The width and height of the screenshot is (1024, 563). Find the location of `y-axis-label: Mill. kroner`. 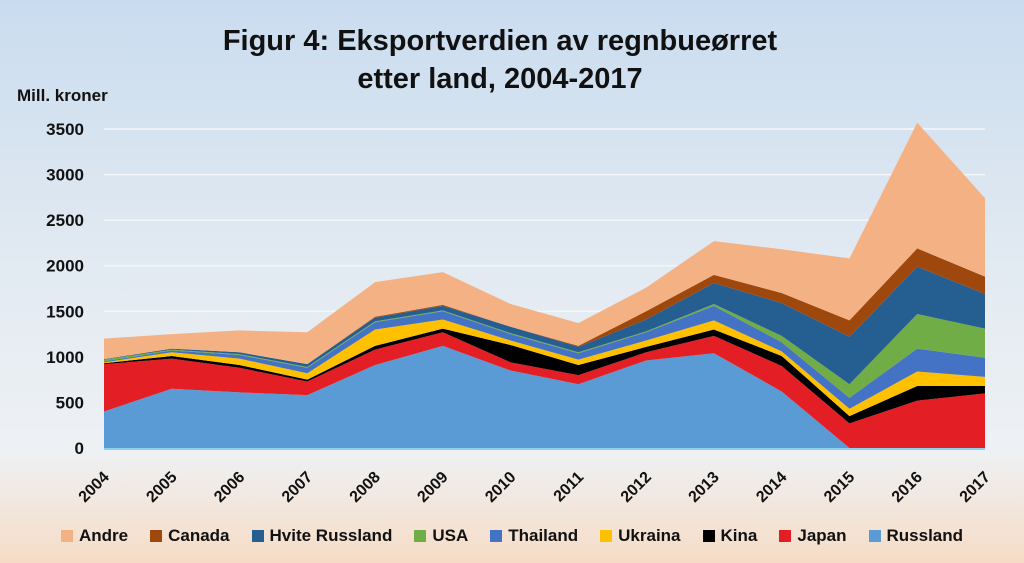

y-axis-label: Mill. kroner is located at coordinates (62, 95).